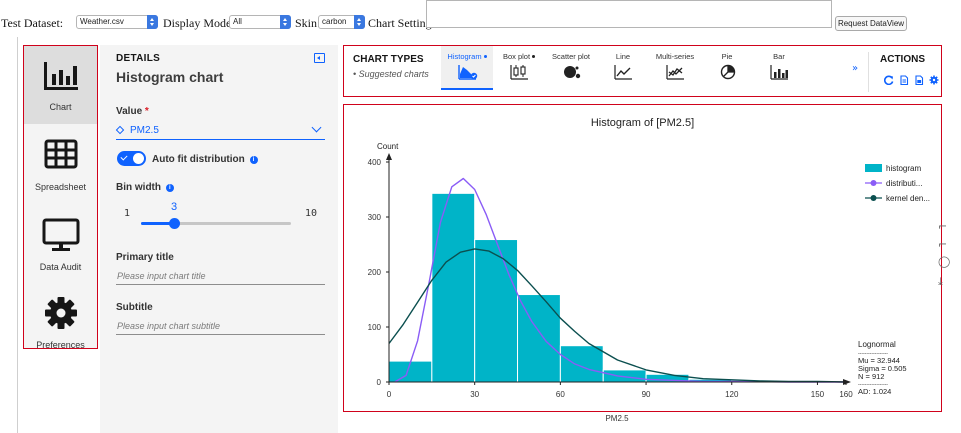  I want to click on table-icon, so click(61, 154).